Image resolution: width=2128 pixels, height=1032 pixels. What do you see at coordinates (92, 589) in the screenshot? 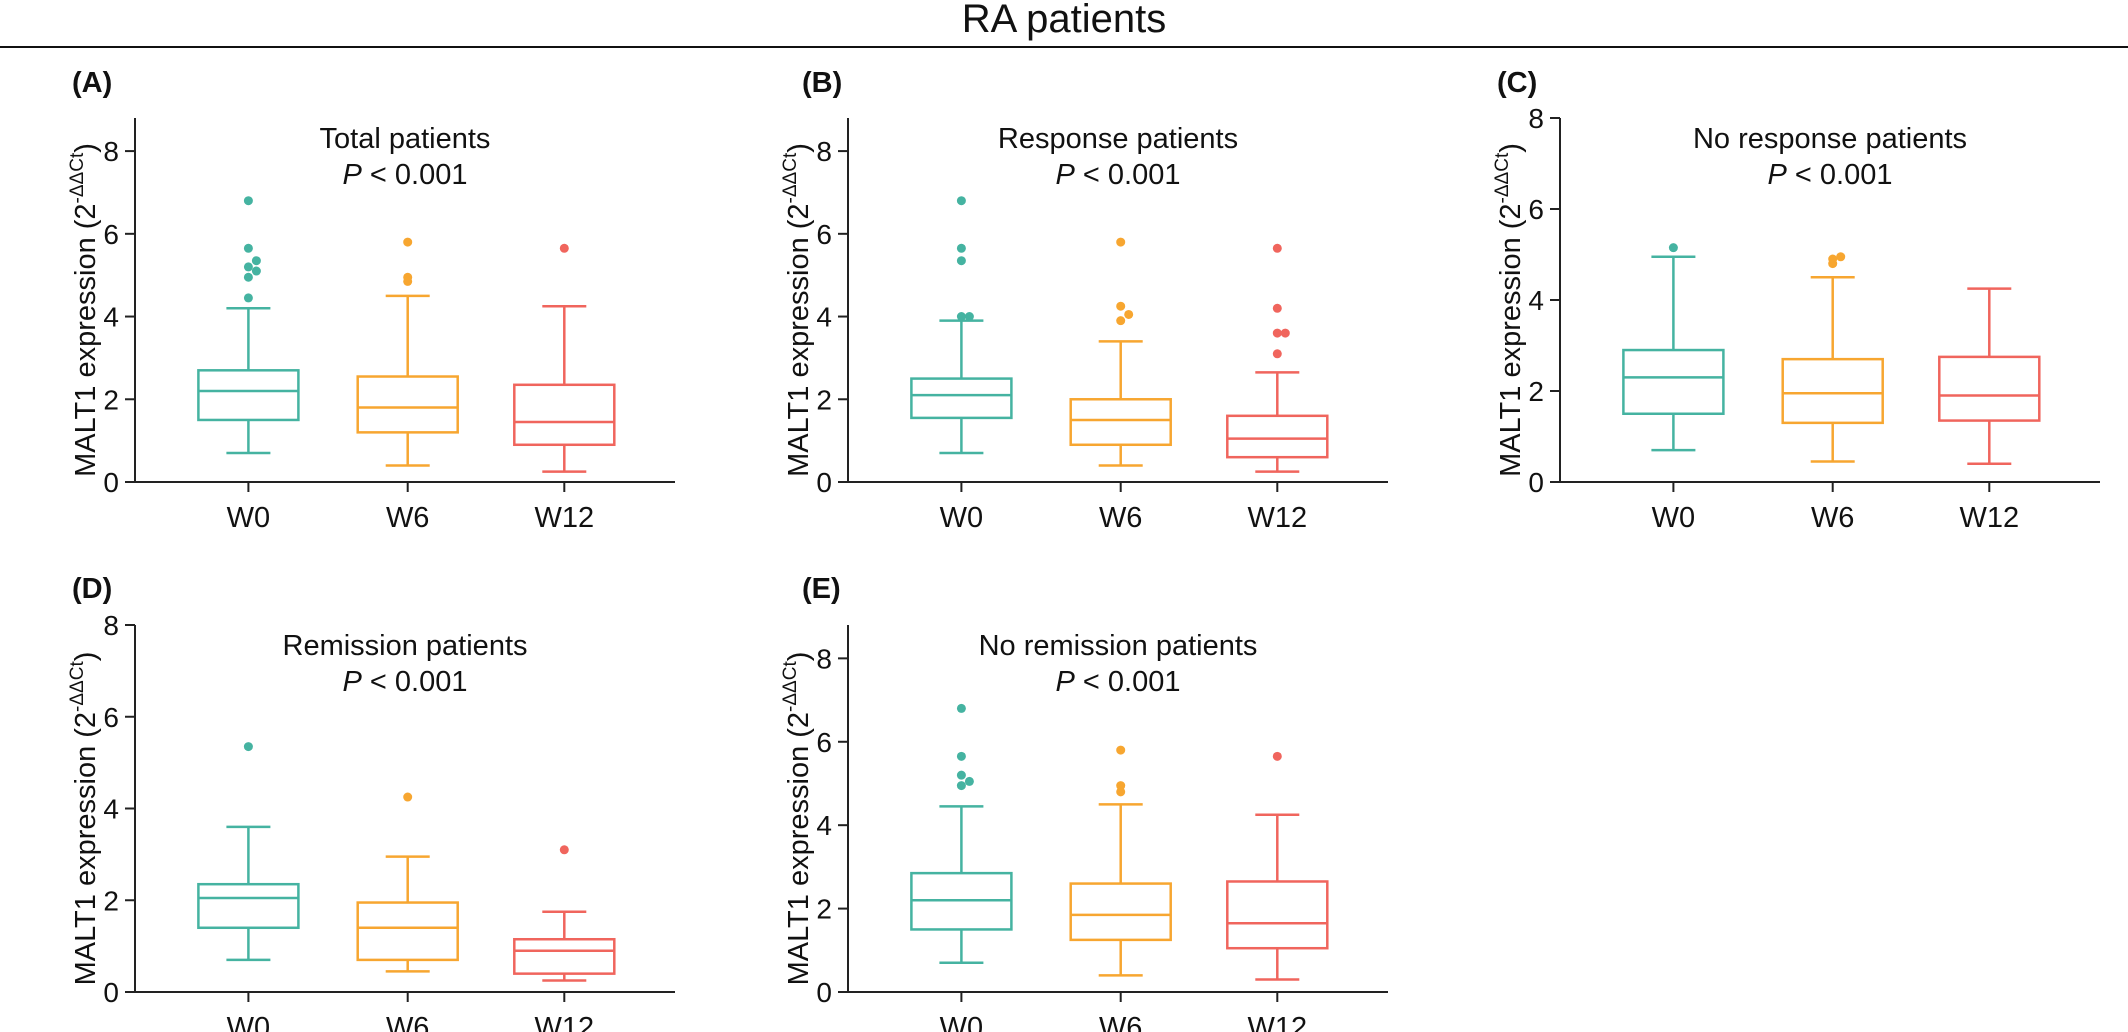
I see `panel-label: (D)` at bounding box center [92, 589].